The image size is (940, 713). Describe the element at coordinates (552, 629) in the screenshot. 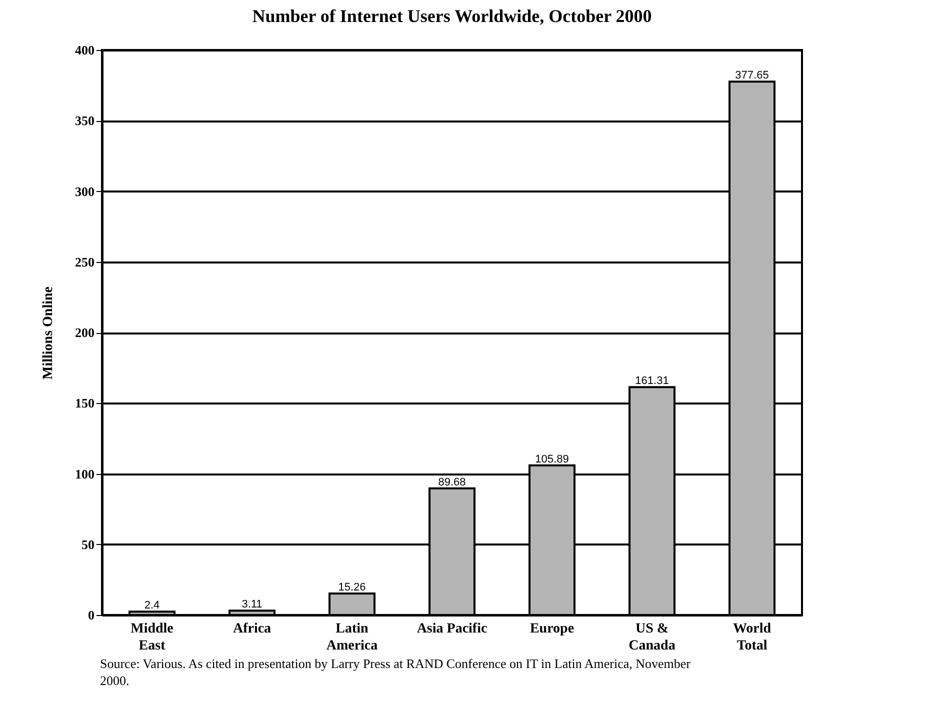

I see `x-tick-label: Europe` at that location.